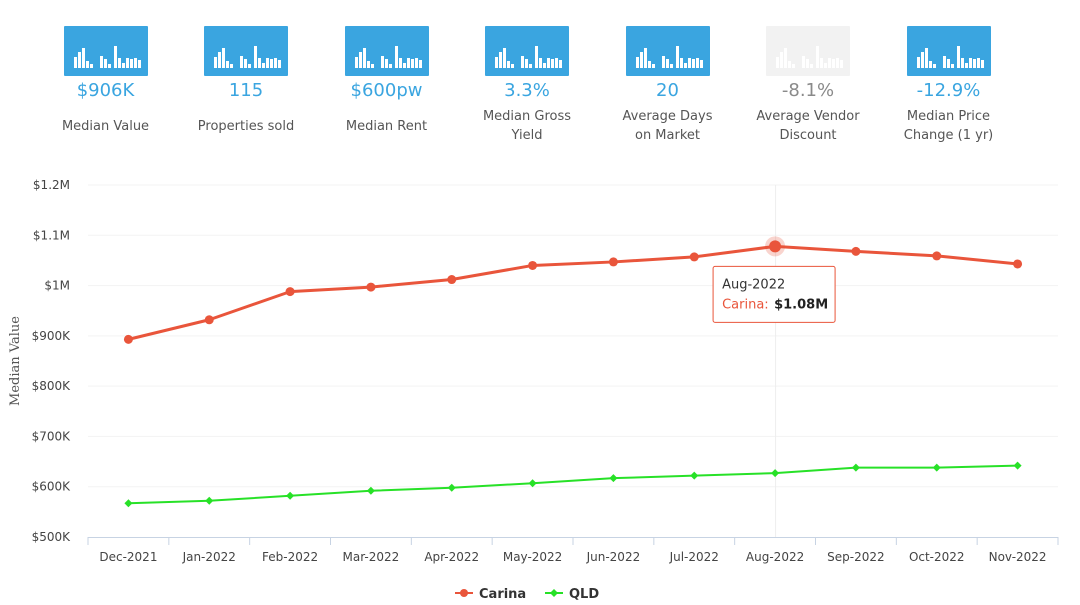 Image resolution: width=1080 pixels, height=605 pixels. I want to click on stat-label: Average Vendor Discount, so click(808, 126).